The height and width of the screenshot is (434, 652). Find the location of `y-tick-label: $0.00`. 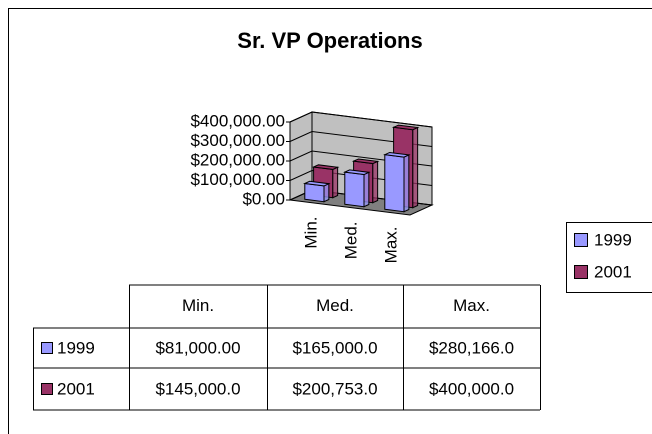

y-tick-label: $0.00 is located at coordinates (263, 198).